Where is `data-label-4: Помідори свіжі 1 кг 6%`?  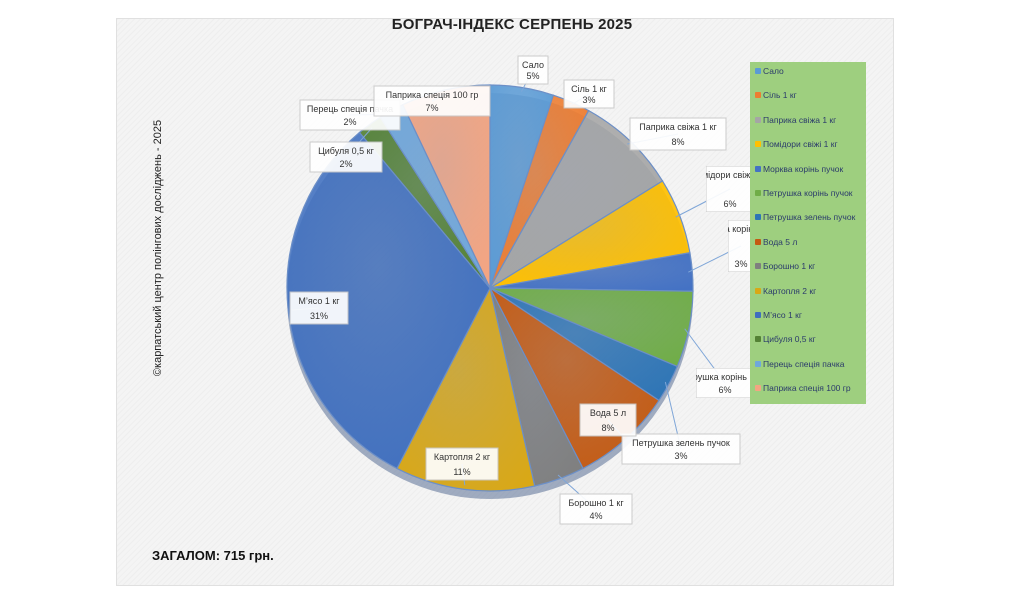 data-label-4: Помідори свіжі 1 кг 6% is located at coordinates (731, 189).